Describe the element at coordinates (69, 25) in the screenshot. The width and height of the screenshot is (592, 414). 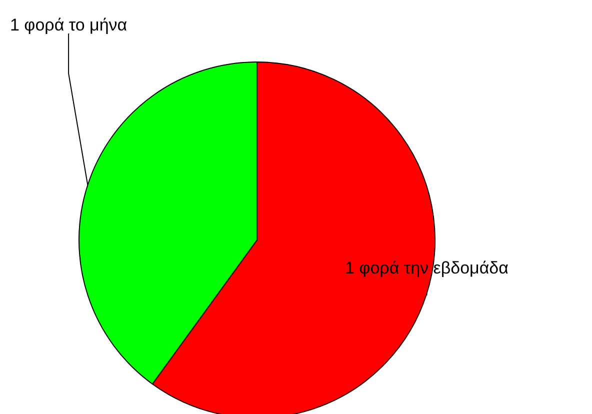
I see `slice-label: 1 φορά το μήνα` at that location.